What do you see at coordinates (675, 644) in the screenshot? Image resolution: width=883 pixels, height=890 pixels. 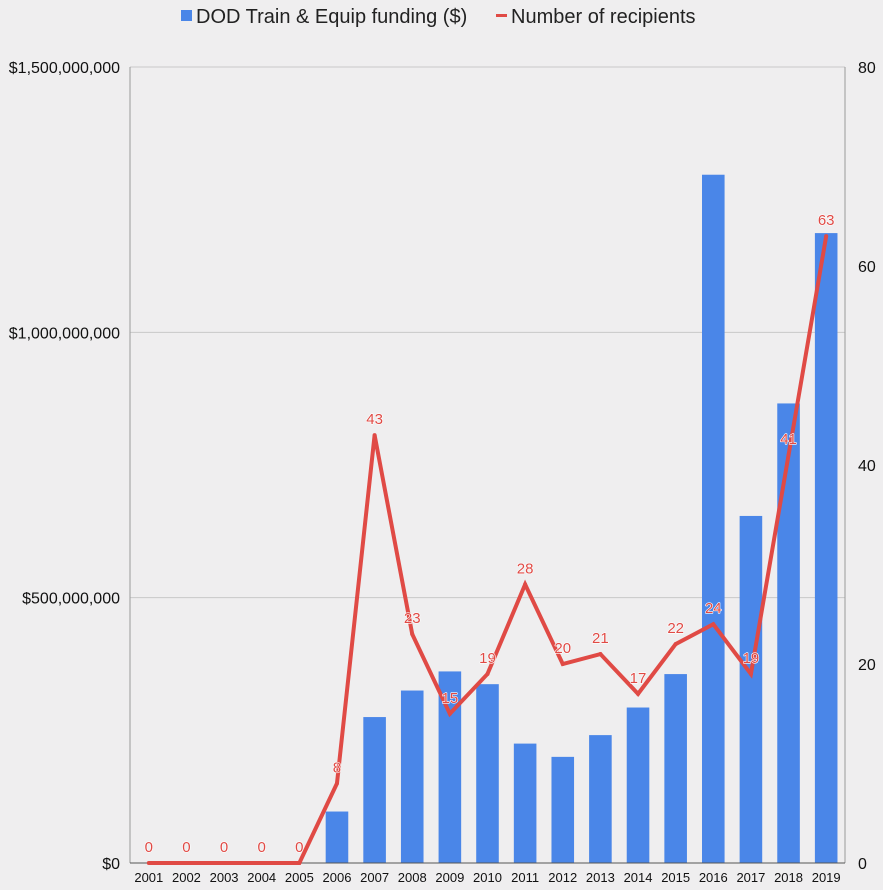 I see `line-point-2015` at bounding box center [675, 644].